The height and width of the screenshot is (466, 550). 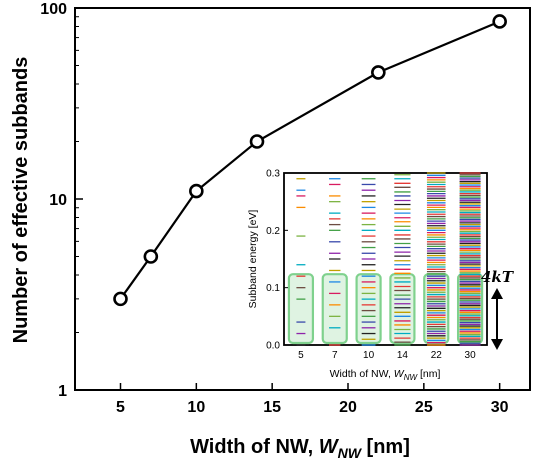 What do you see at coordinates (21, 200) in the screenshot?
I see `y-axis-title: Number of effective subbands` at bounding box center [21, 200].